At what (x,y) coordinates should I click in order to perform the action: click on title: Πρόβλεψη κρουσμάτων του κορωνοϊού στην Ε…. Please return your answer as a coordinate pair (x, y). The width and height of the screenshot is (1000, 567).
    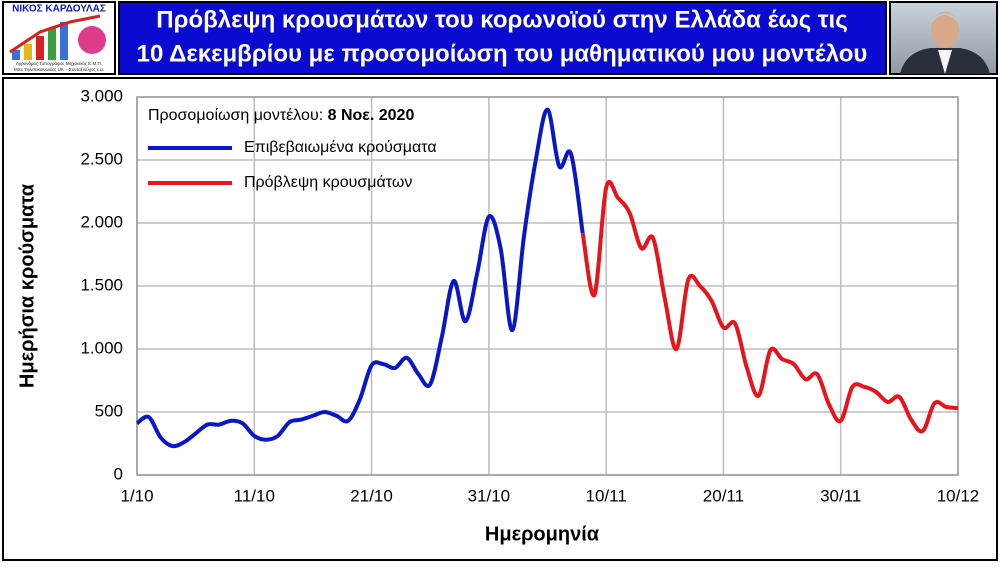
    Looking at the image, I should click on (501, 19).